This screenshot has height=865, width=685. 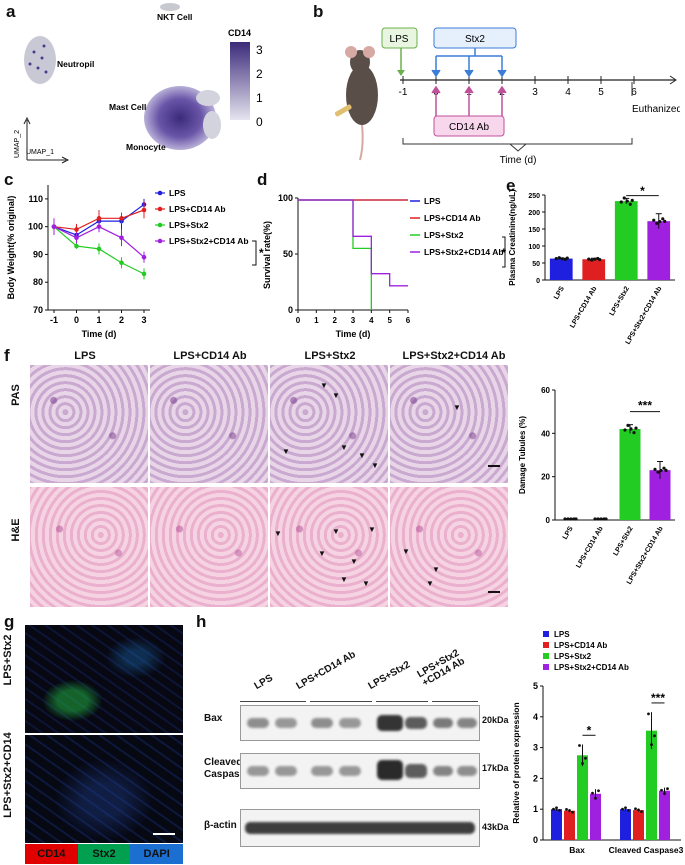 What do you see at coordinates (170, 7) in the screenshot?
I see `nkt-cluster` at bounding box center [170, 7].